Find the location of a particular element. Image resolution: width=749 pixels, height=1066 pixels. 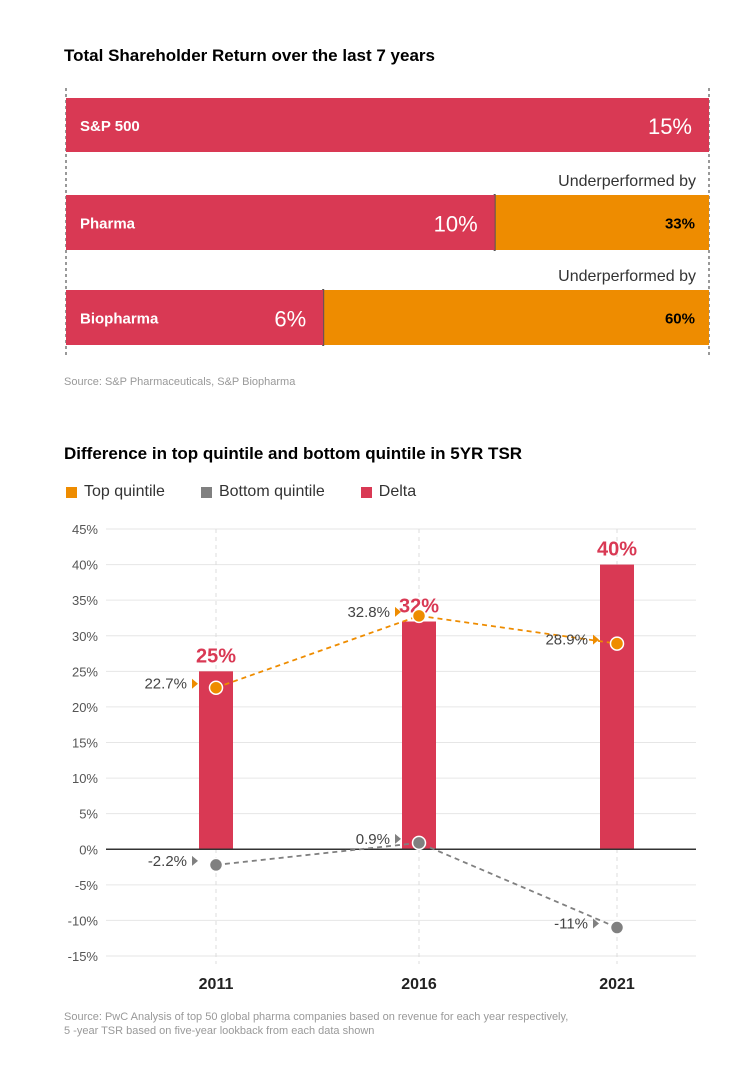

y-tick-label: -5% is located at coordinates (87, 885).